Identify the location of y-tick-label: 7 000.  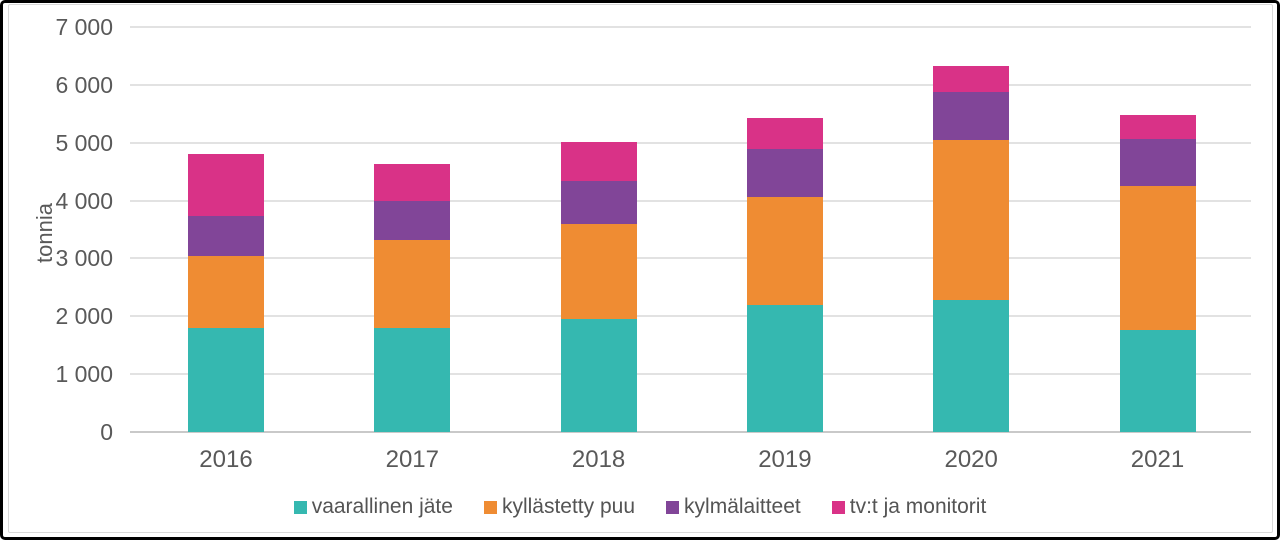
(84, 27).